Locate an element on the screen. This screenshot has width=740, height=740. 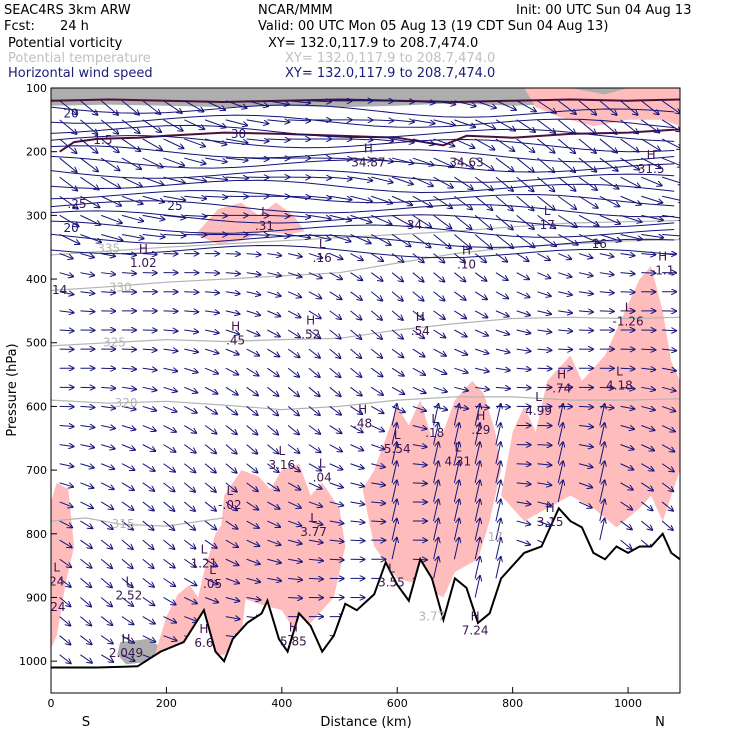
x-tick-label: 600 is located at coordinates (397, 703).